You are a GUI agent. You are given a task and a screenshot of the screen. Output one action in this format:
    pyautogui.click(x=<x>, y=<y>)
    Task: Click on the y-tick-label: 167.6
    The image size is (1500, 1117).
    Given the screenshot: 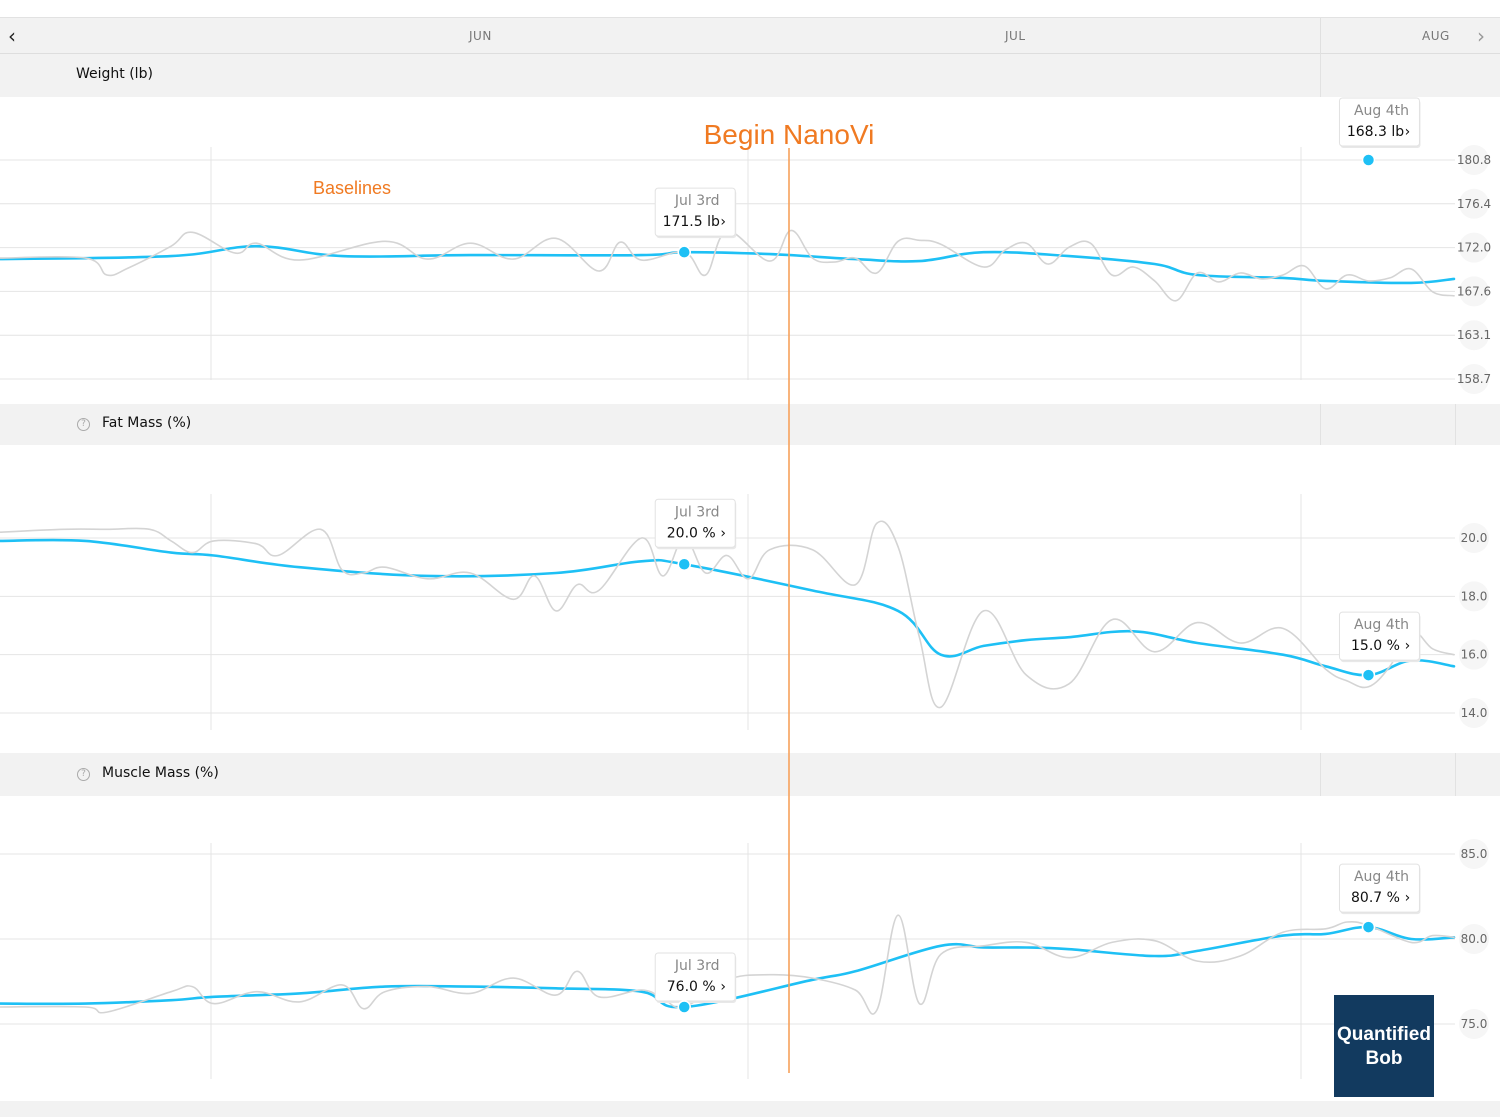 What is the action you would take?
    pyautogui.click(x=1474, y=291)
    